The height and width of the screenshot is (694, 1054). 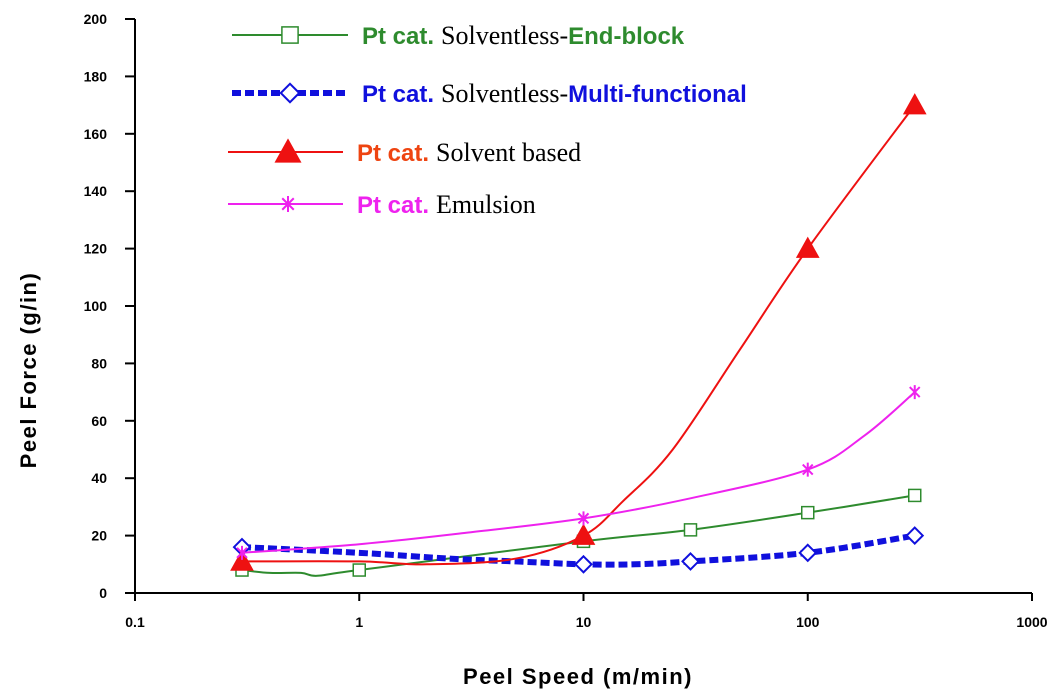 I want to click on y-tick-label: 180, so click(x=96, y=76).